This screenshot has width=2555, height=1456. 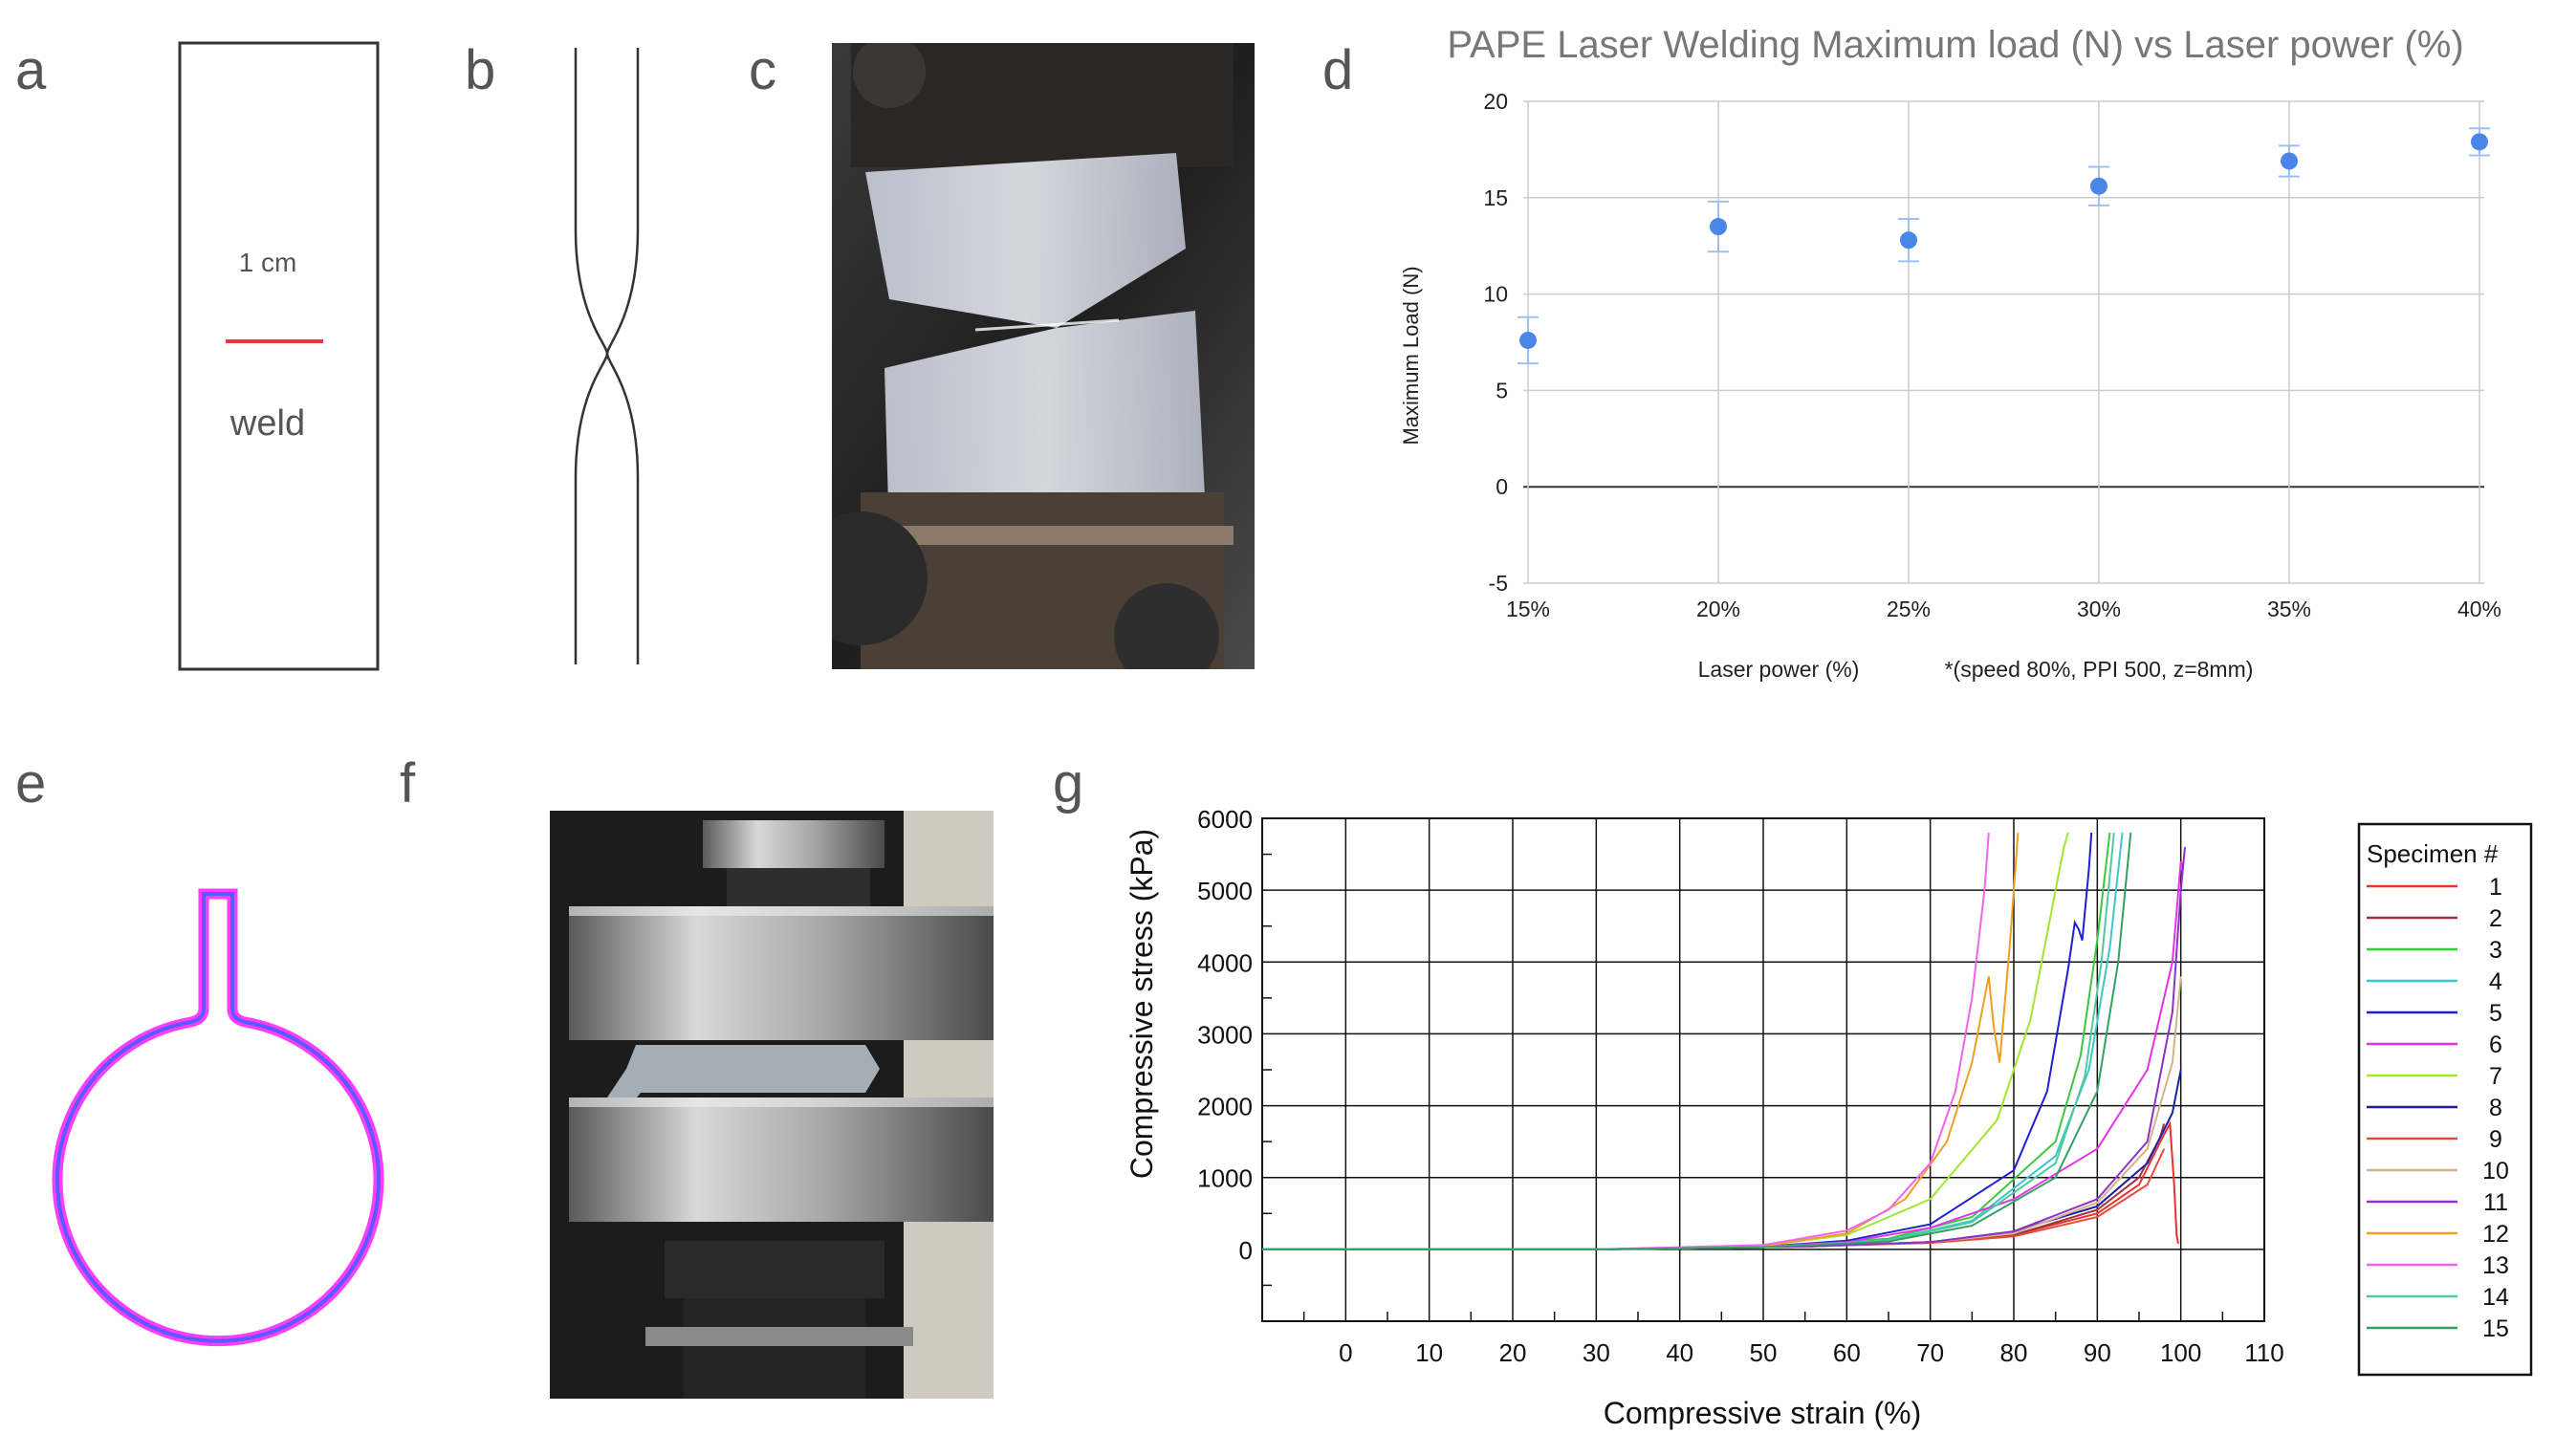 I want to click on scale-label: 1 cm, so click(x=268, y=262).